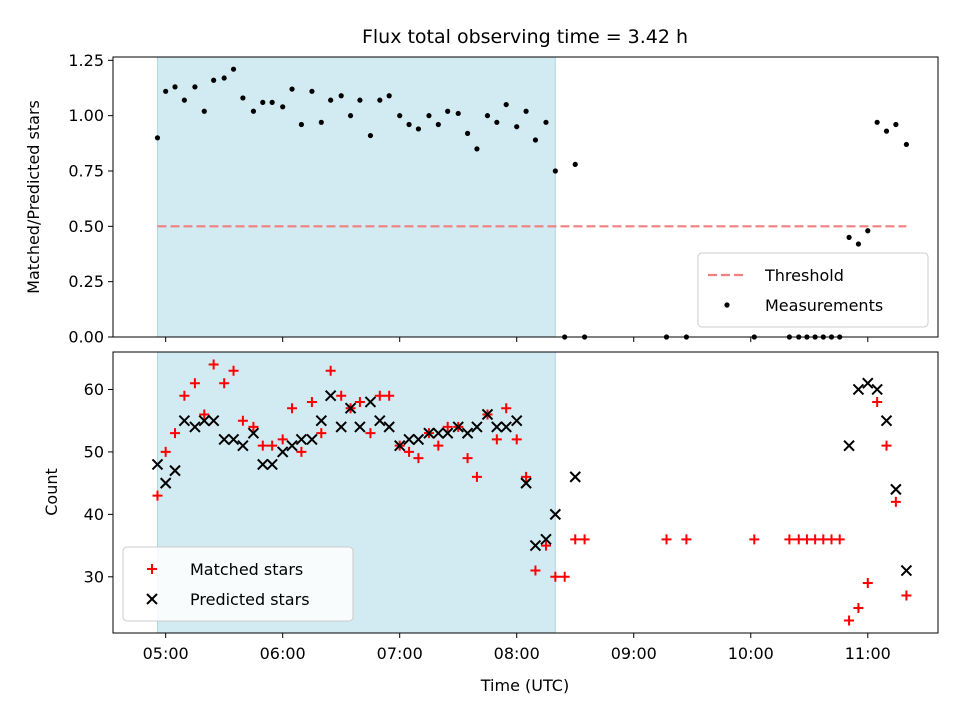 This screenshot has height=720, width=960. Describe the element at coordinates (86, 170) in the screenshot. I see `y-tick-label: 0.75` at that location.